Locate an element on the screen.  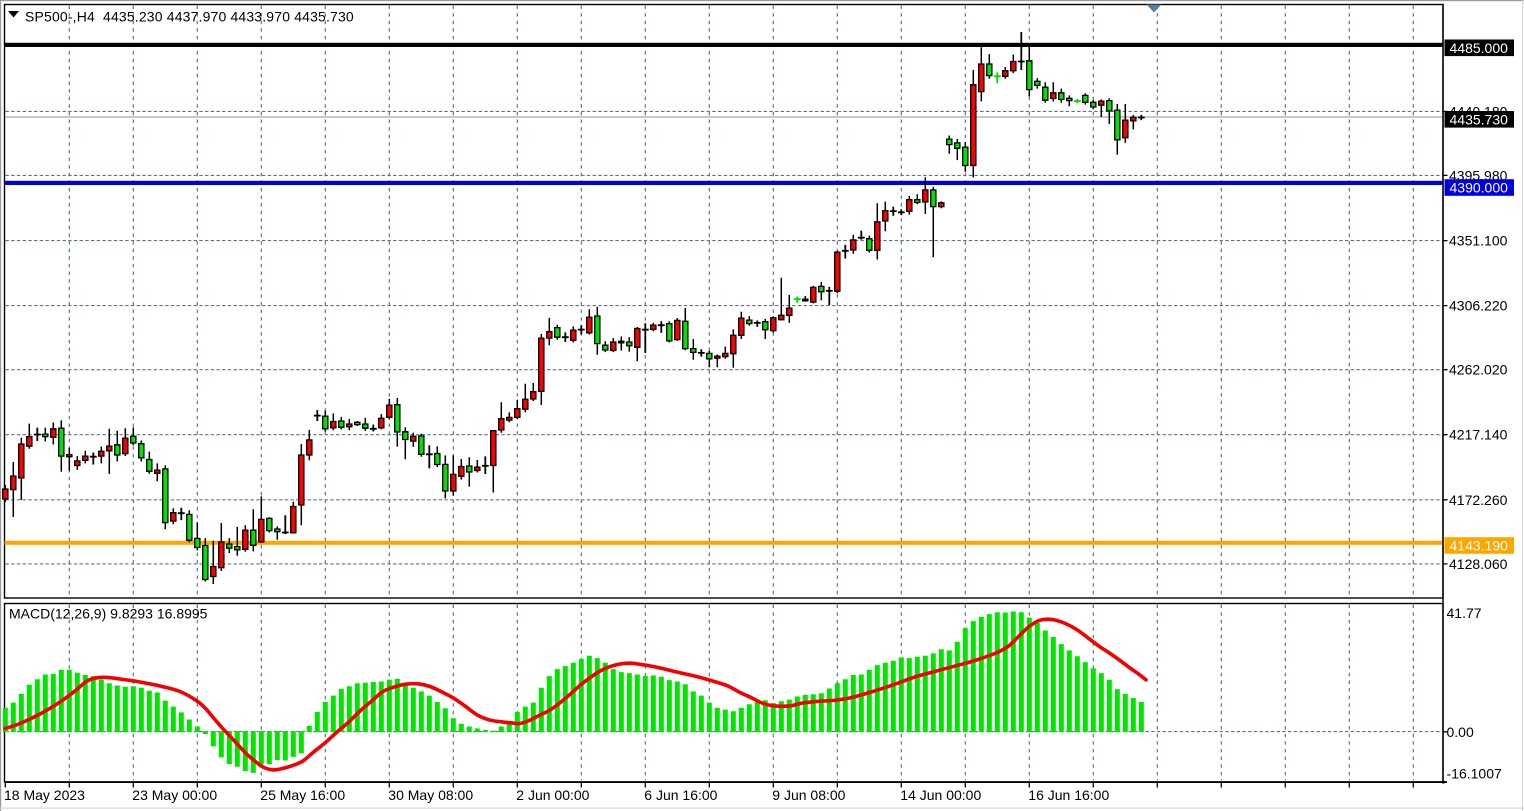
svg-text: 4217.140 is located at coordinates (1478, 435).